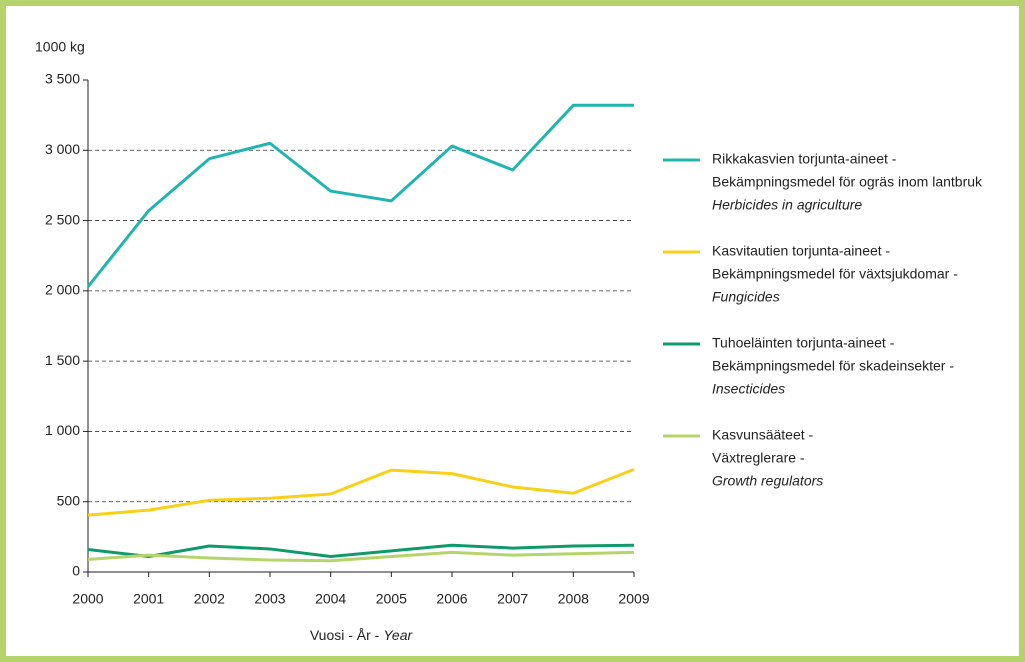 This screenshot has height=662, width=1025. What do you see at coordinates (87, 599) in the screenshot?
I see `x-tick-label: 2000` at bounding box center [87, 599].